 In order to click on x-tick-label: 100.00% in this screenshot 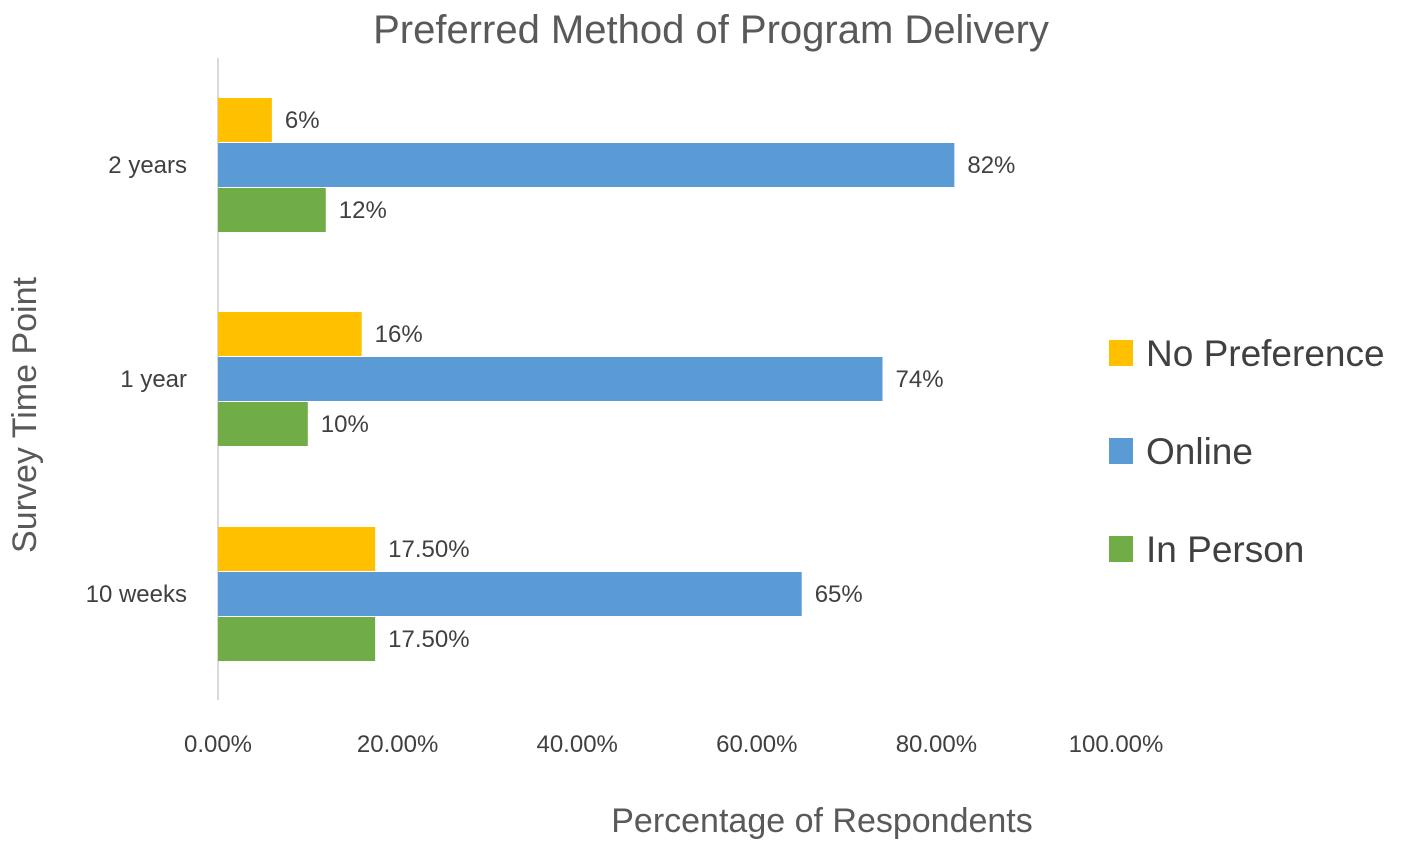, I will do `click(1116, 744)`.